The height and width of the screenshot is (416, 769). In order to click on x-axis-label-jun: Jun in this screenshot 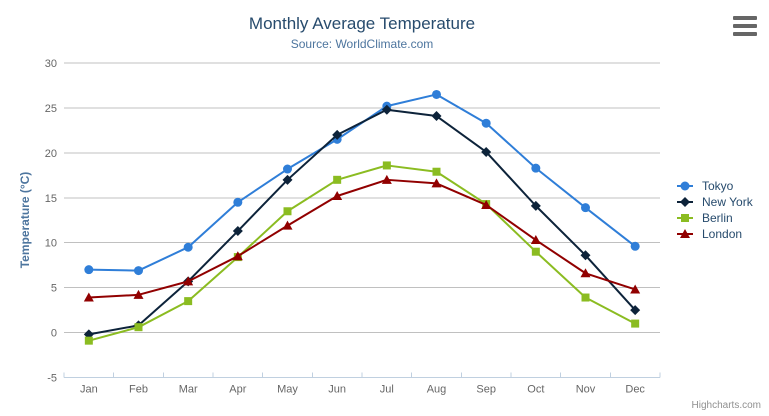, I will do `click(337, 390)`.